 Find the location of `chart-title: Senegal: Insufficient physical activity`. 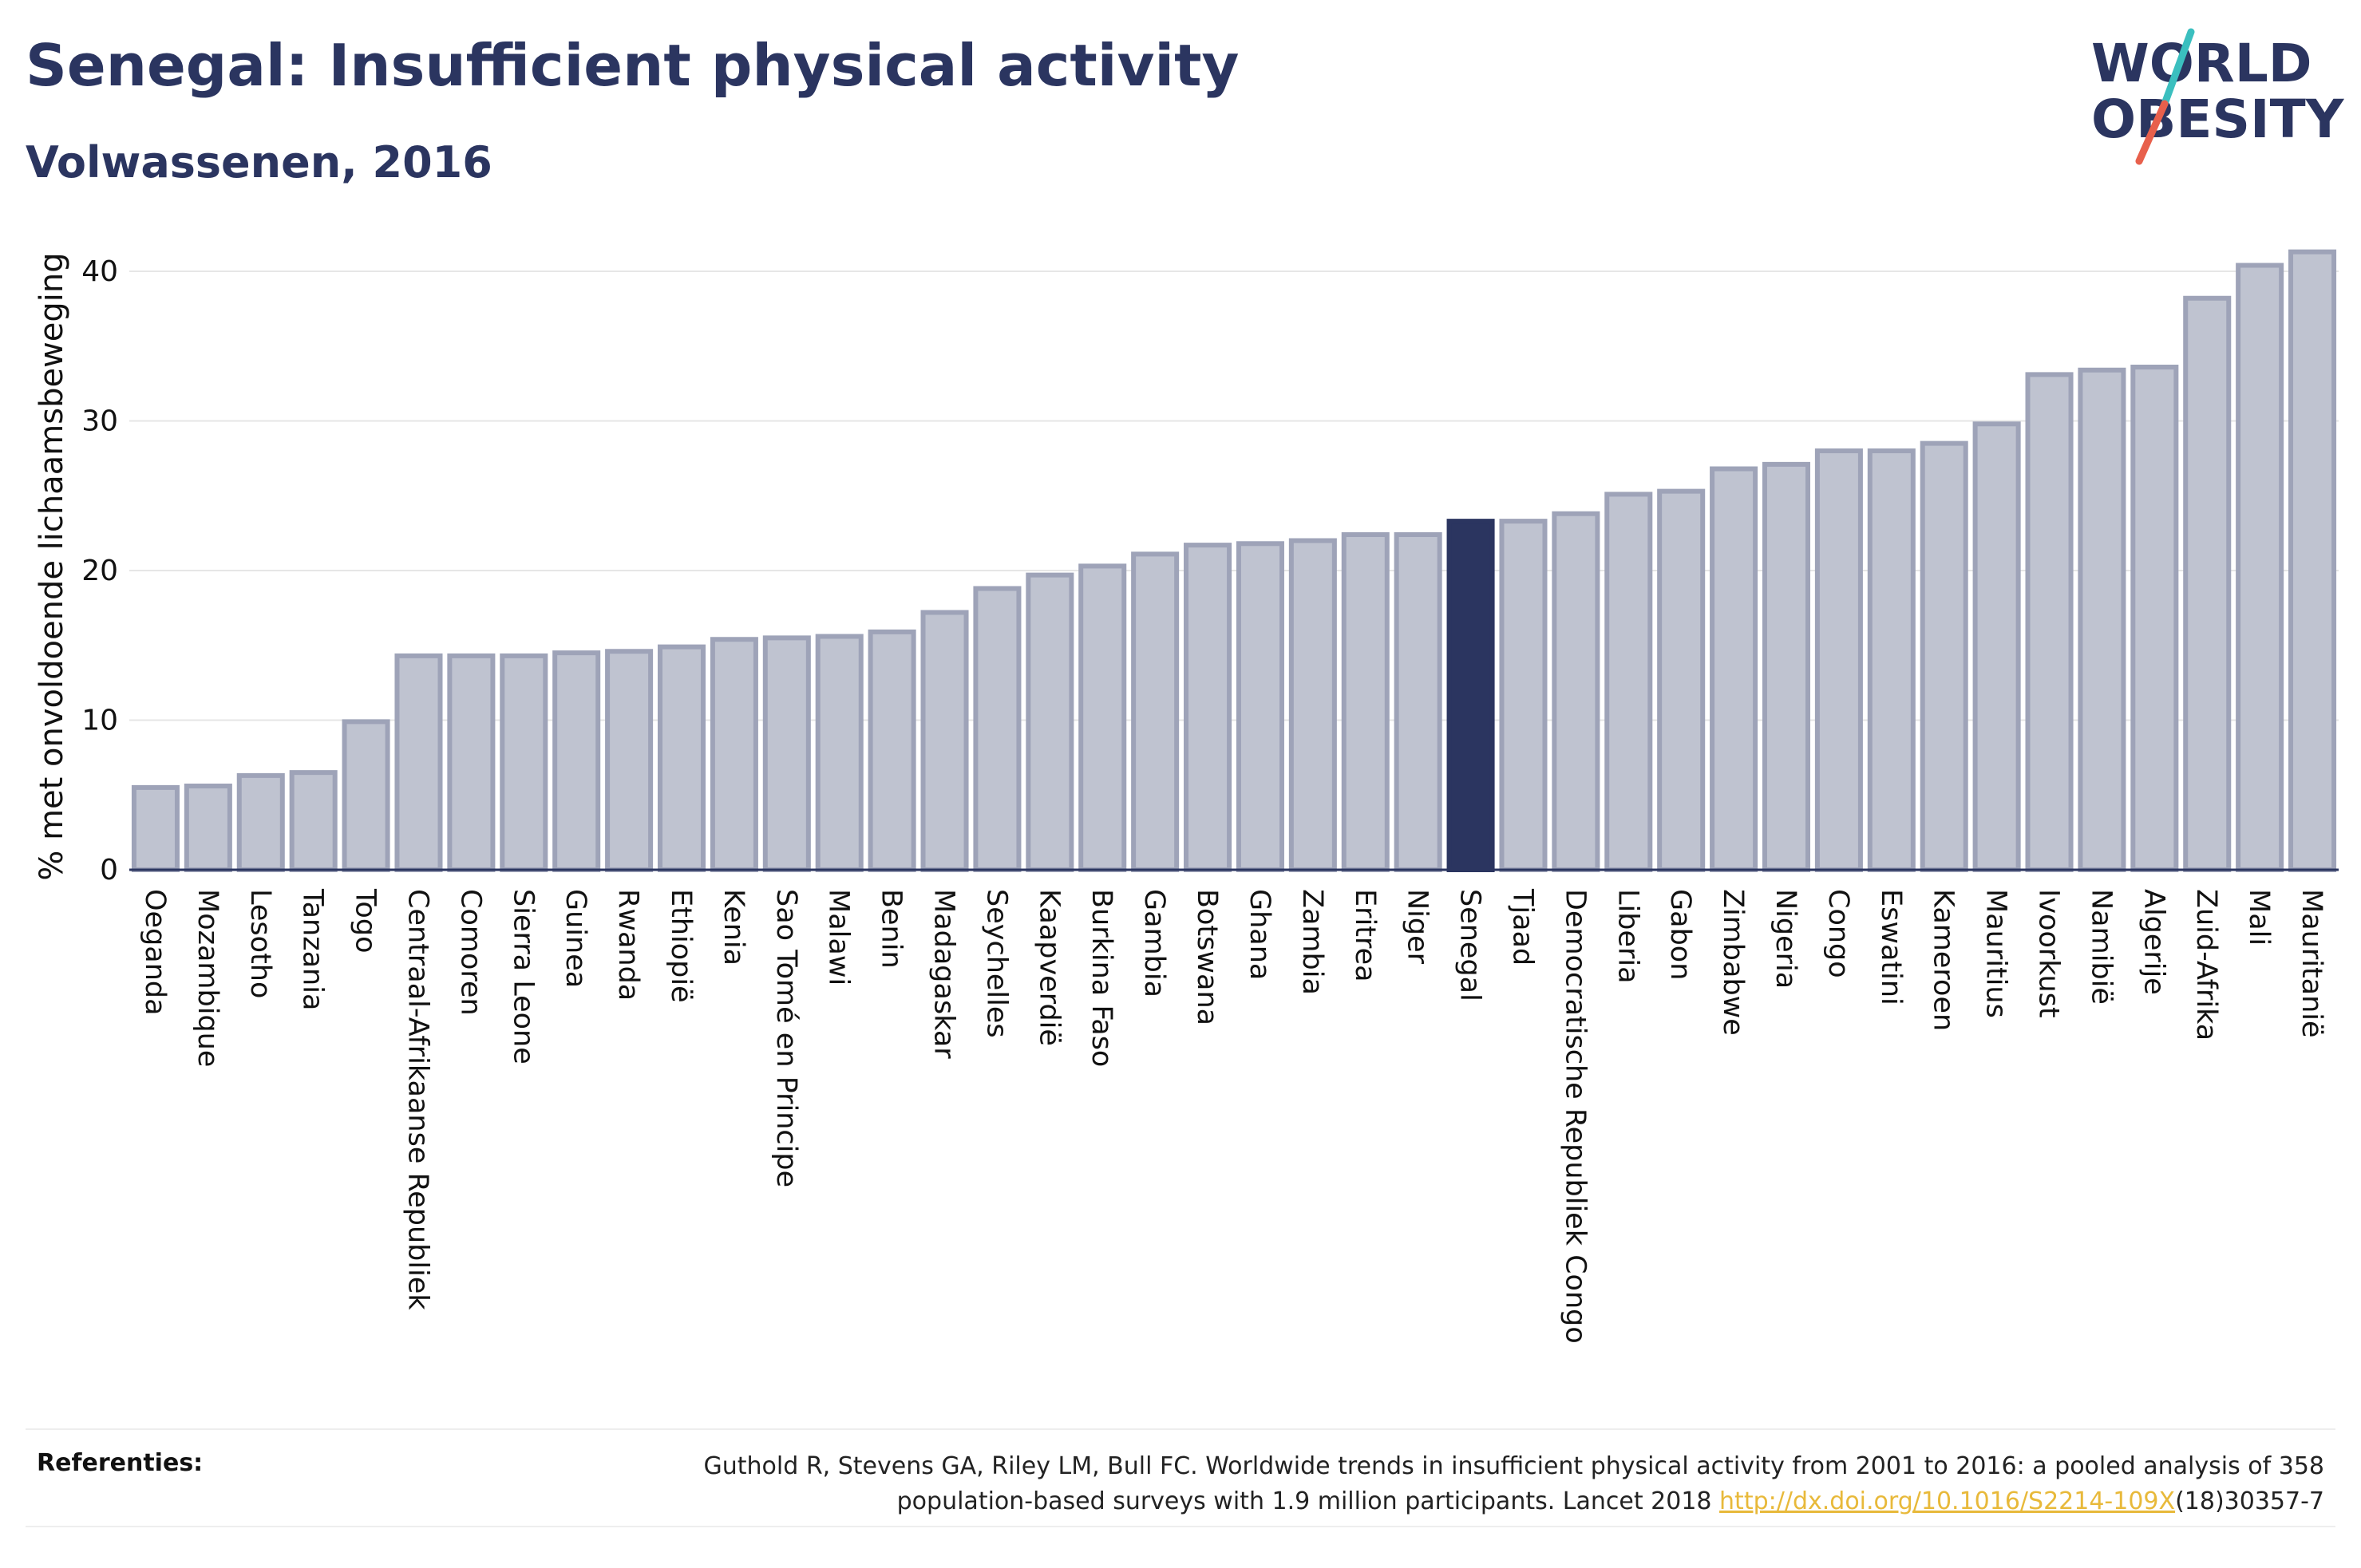

chart-title: Senegal: Insufficient physical activity is located at coordinates (633, 65).